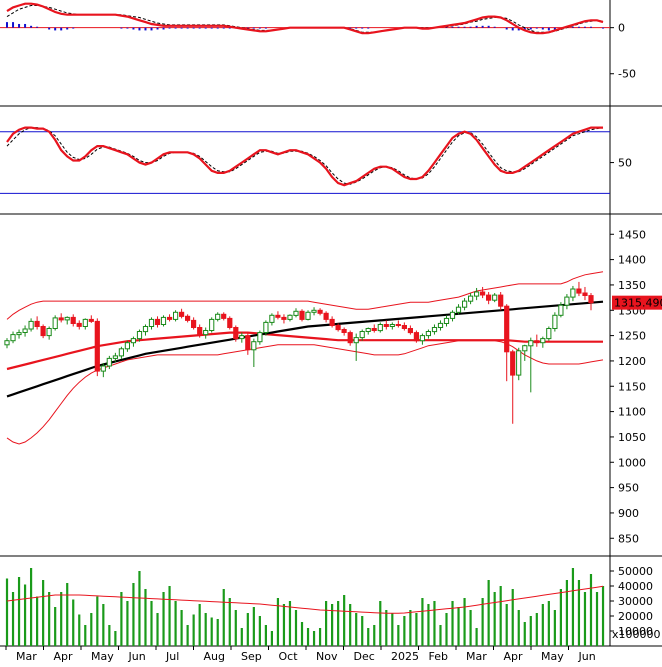  I want to click on y-tick-label: 1250, so click(632, 336).